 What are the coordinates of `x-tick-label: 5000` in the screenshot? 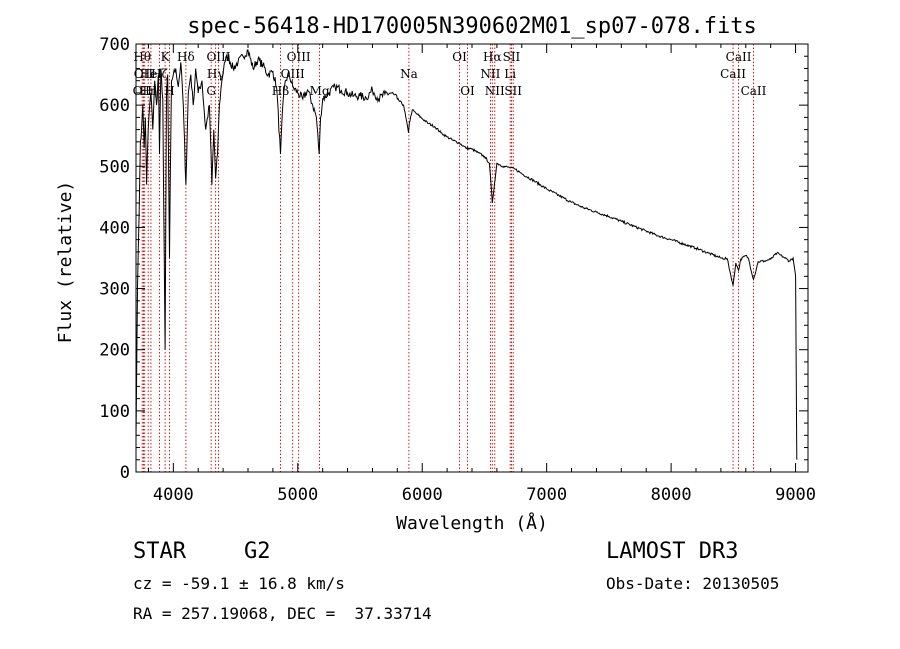 It's located at (297, 495).